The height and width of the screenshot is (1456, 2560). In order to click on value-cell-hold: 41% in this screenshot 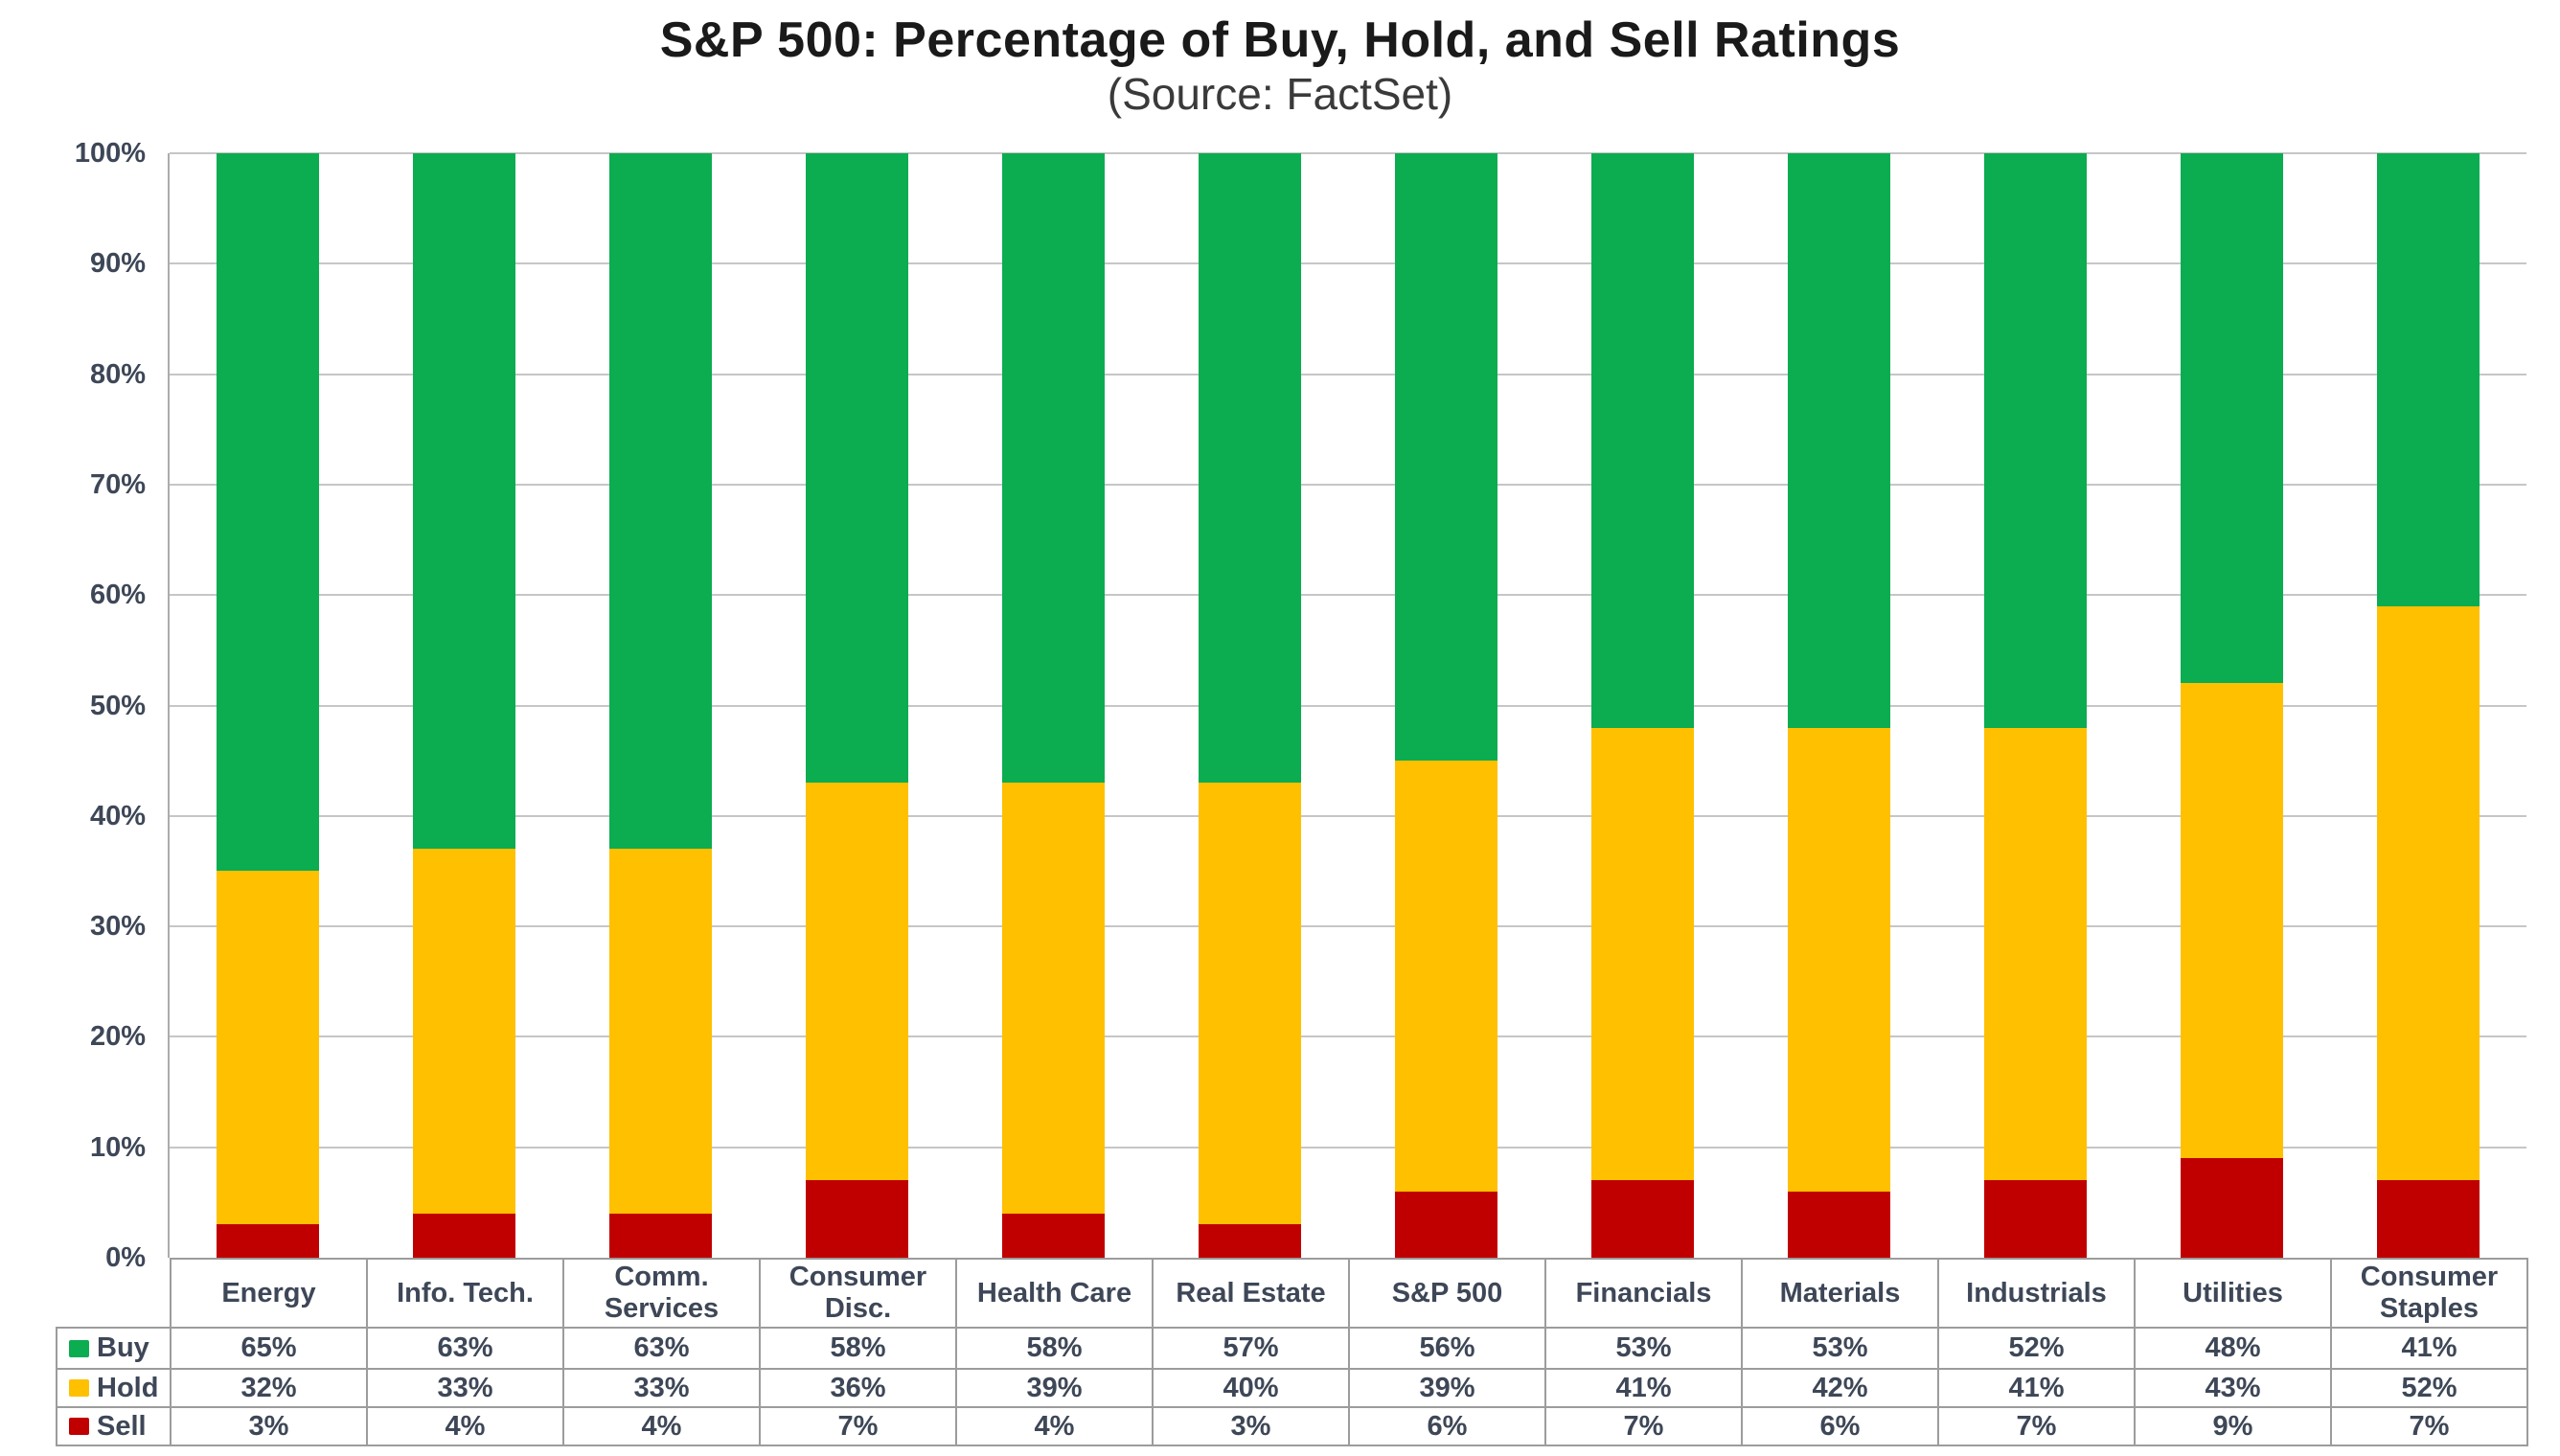, I will do `click(1643, 1388)`.